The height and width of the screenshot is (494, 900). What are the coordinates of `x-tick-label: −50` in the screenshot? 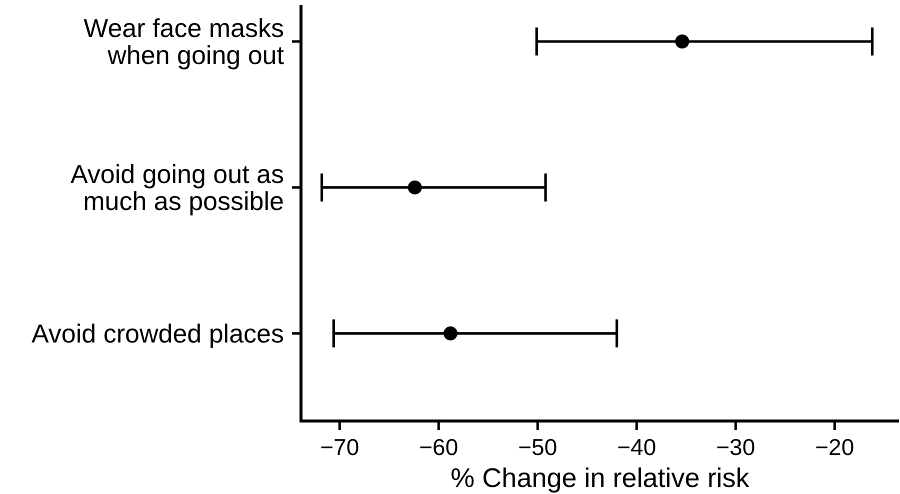 It's located at (538, 447).